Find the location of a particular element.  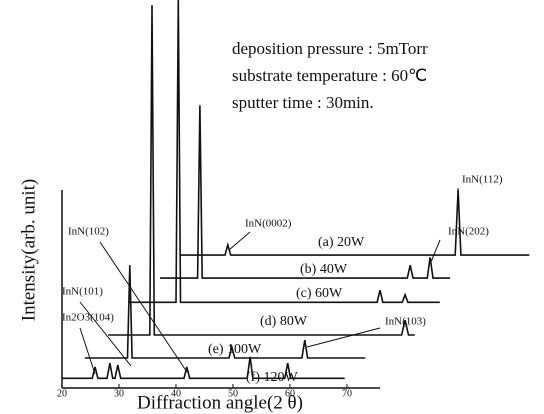

x-tick-label: 40 is located at coordinates (176, 393).